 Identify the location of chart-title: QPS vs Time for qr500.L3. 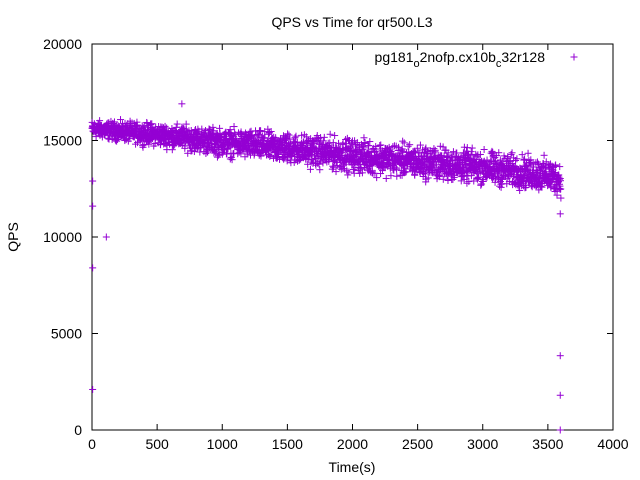
(351, 22).